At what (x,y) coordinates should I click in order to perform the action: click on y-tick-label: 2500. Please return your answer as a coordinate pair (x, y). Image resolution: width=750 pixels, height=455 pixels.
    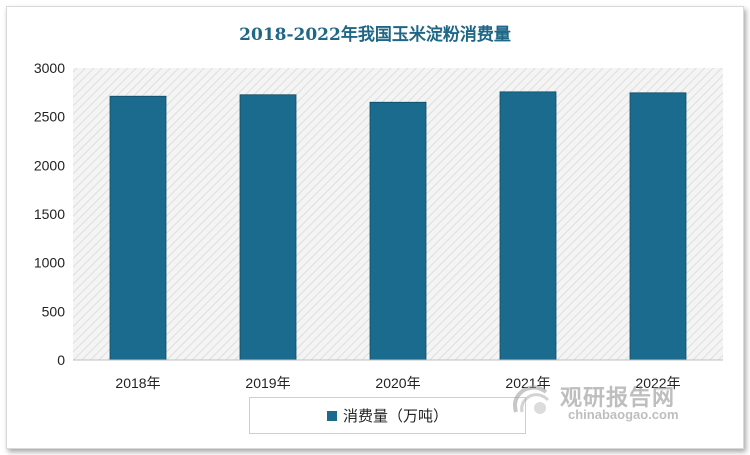
    Looking at the image, I should click on (49, 117).